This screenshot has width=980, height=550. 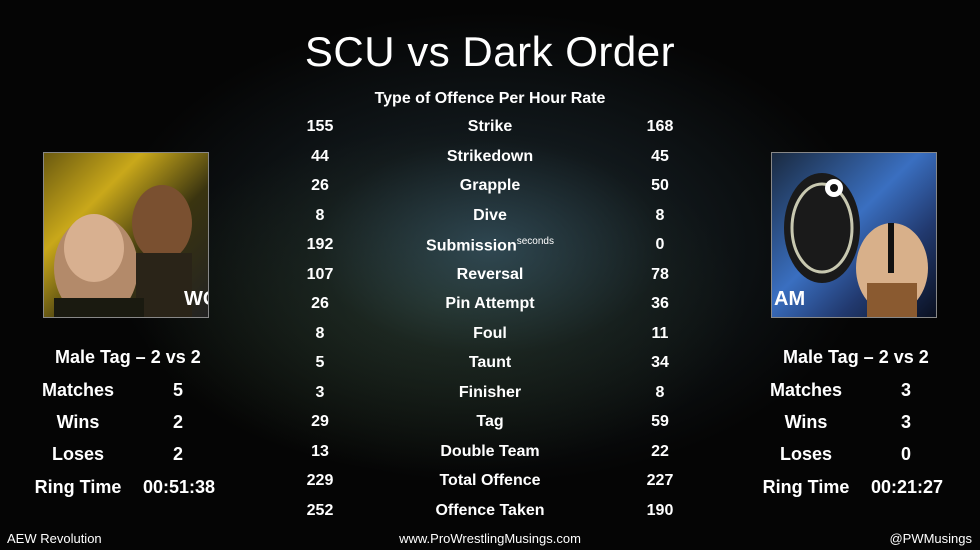 I want to click on category-label: Tag, so click(x=490, y=422).